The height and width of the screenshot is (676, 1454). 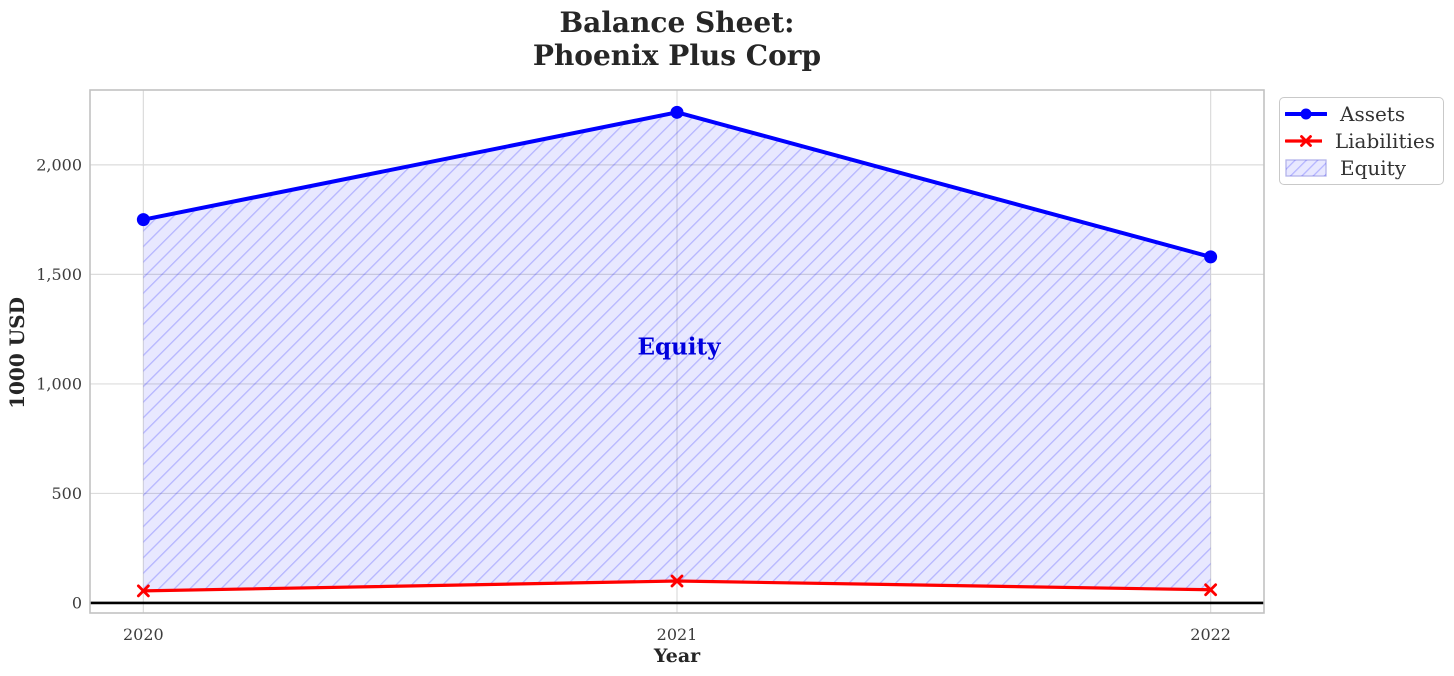 I want to click on legend-item-assets: Assets, so click(x=1360, y=114).